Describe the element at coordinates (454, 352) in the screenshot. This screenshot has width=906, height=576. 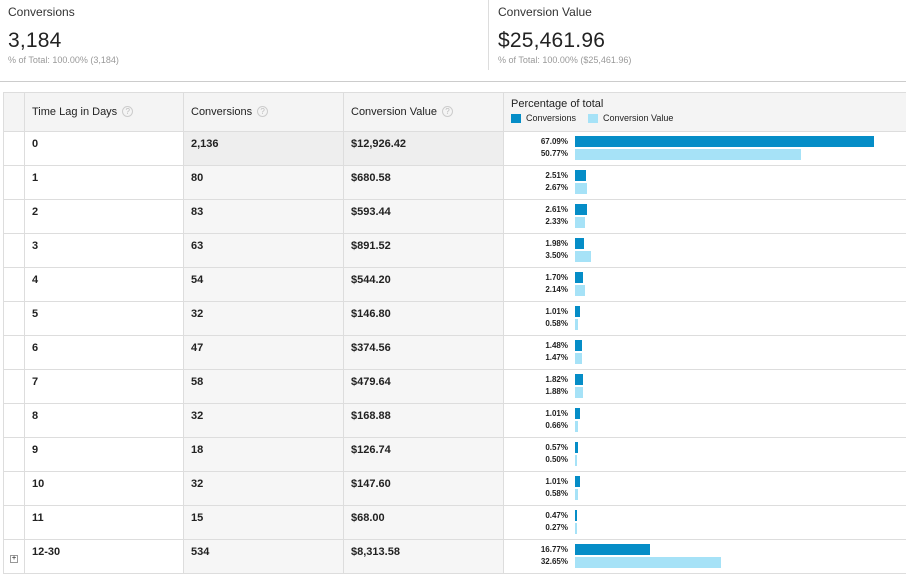
I see `table-row: 6 47 $374.56 1.48% 1.47%` at that location.